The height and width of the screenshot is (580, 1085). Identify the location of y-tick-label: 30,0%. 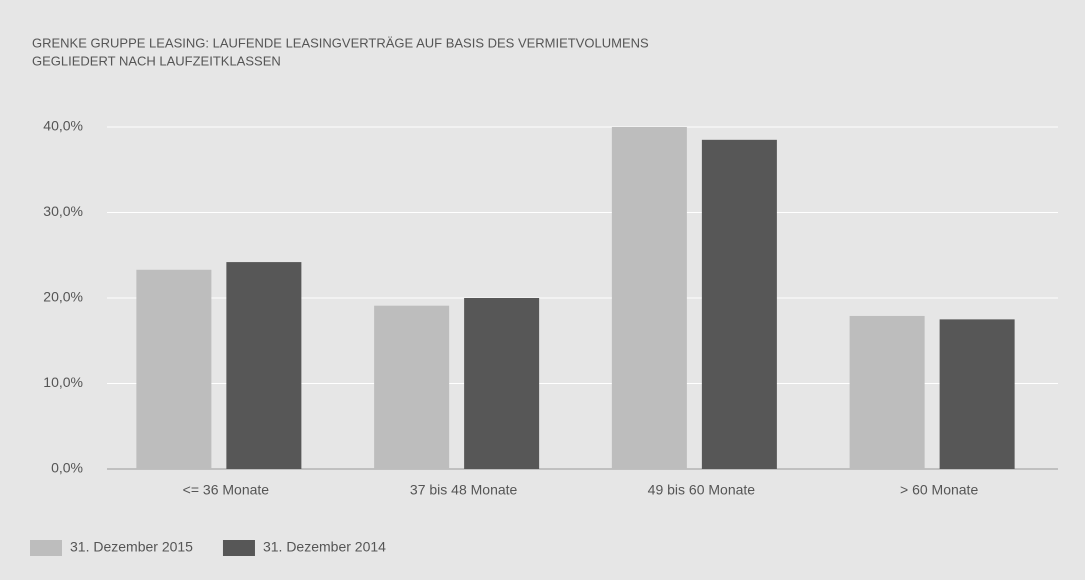
(63, 211).